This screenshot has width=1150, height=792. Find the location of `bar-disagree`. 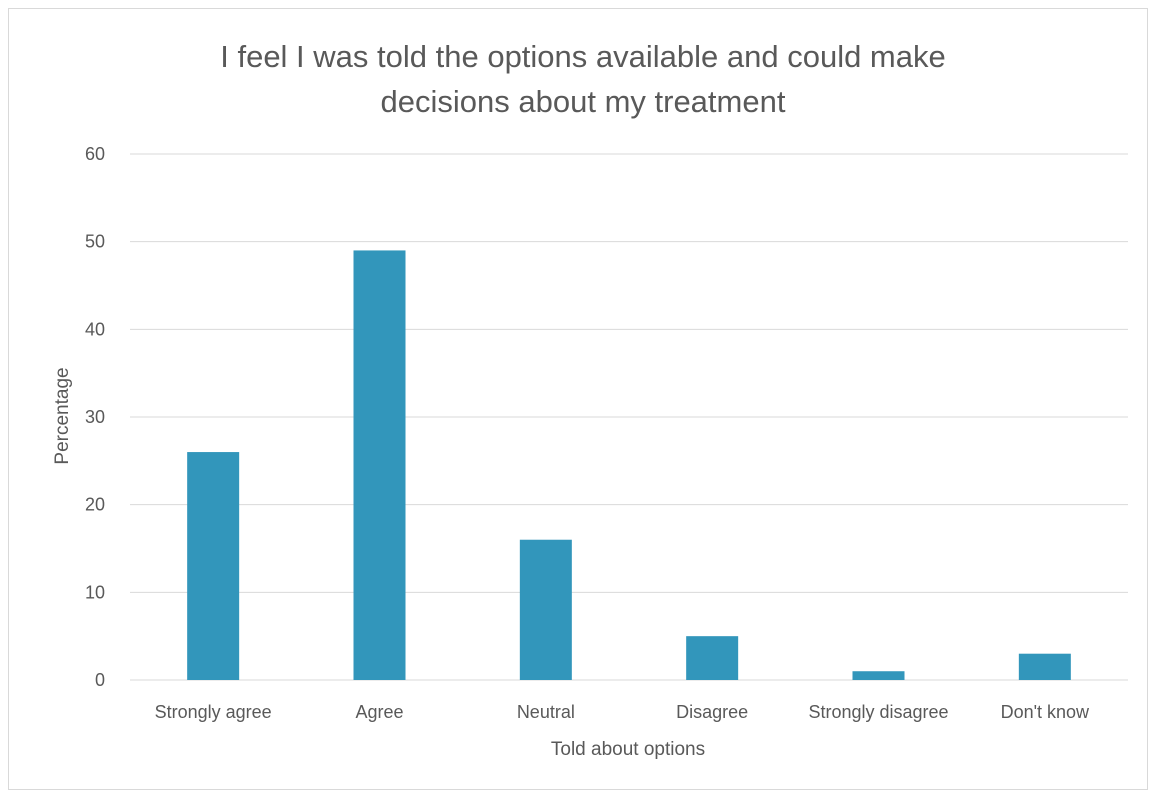

bar-disagree is located at coordinates (712, 658).